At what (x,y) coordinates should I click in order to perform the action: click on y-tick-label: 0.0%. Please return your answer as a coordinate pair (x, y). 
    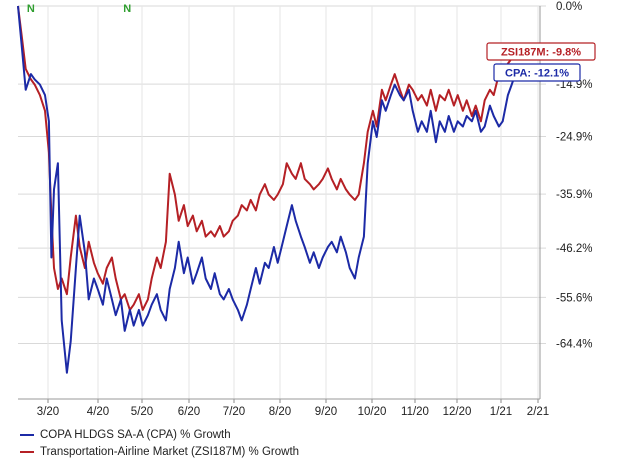
    Looking at the image, I should click on (569, 7).